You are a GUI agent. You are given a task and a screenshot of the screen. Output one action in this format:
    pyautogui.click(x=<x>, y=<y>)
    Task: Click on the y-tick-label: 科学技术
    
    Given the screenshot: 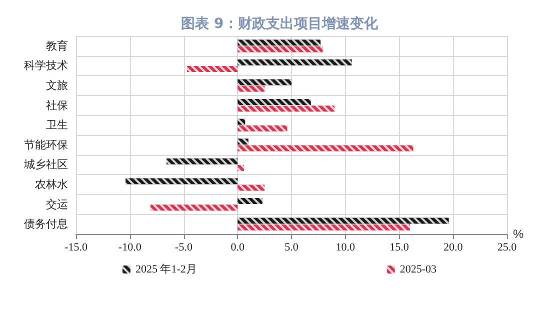 What is the action you would take?
    pyautogui.click(x=46, y=65)
    